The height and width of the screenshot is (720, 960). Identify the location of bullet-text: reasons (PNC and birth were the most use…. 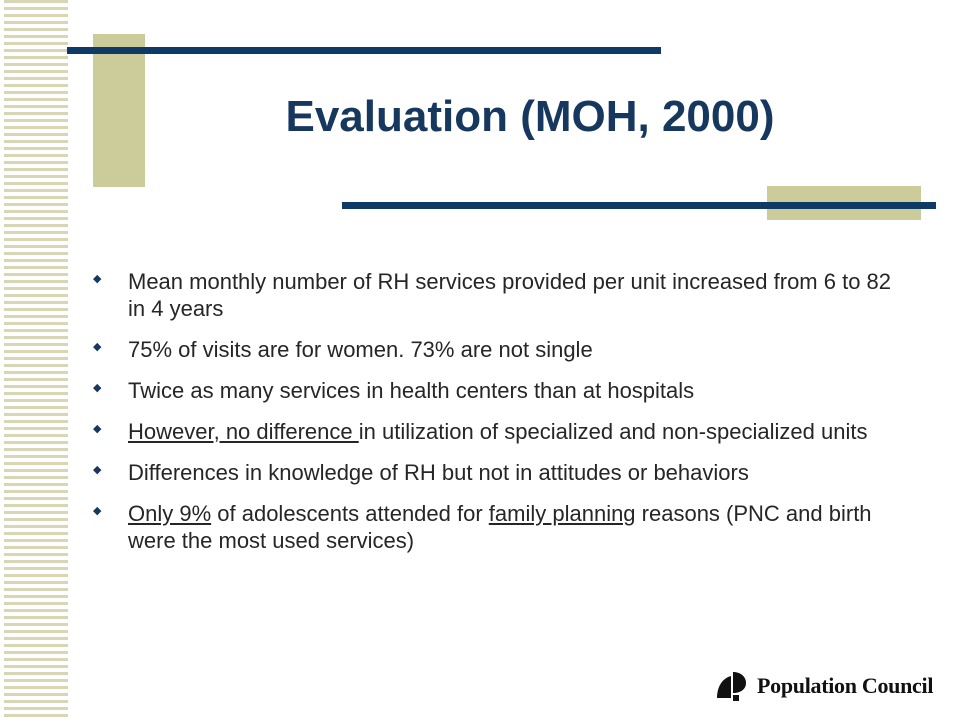
(500, 527).